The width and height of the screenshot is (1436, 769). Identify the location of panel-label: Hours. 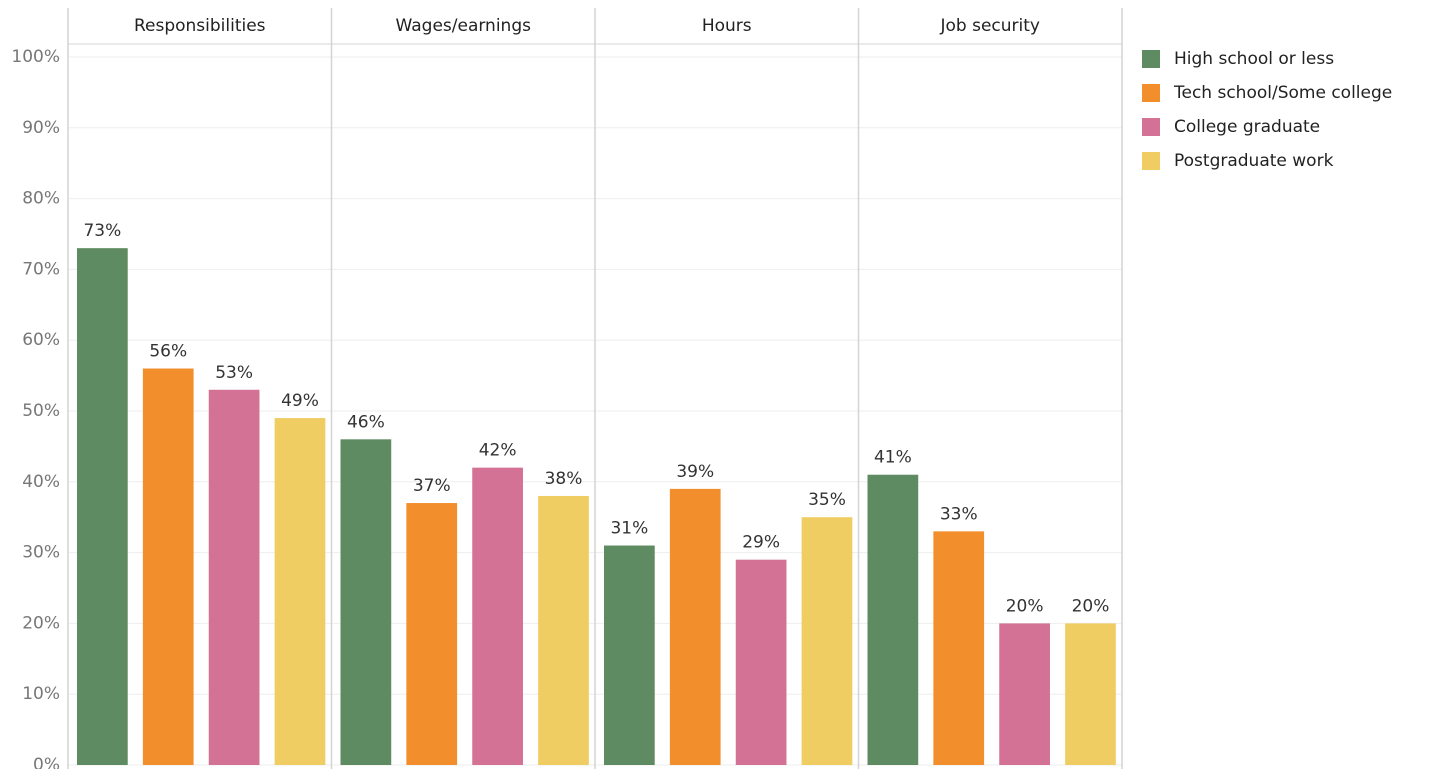
(727, 26).